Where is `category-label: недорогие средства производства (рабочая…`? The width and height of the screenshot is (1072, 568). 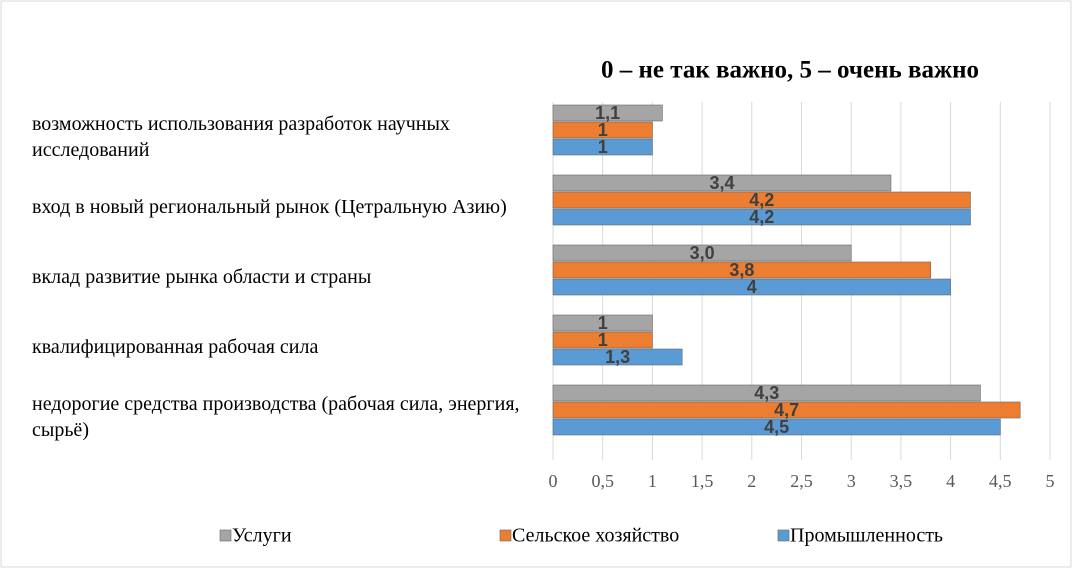
category-label: недорогие средства производства (рабочая… is located at coordinates (276, 417).